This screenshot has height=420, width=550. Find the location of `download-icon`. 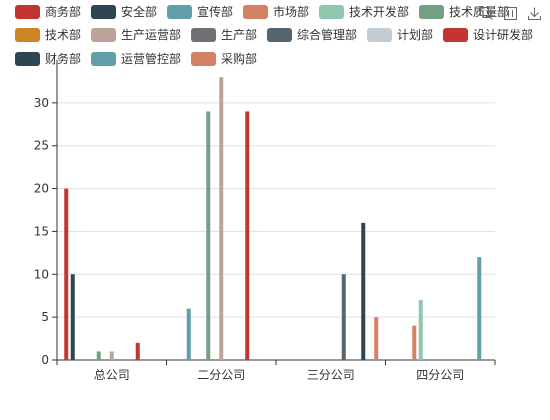

download-icon is located at coordinates (534, 13).